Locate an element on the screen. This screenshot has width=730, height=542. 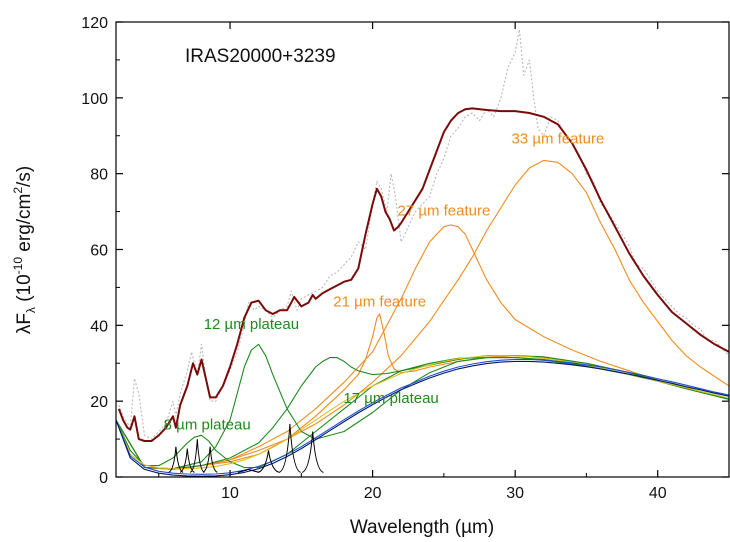
y-label-sq: 2 is located at coordinates (18, 190).